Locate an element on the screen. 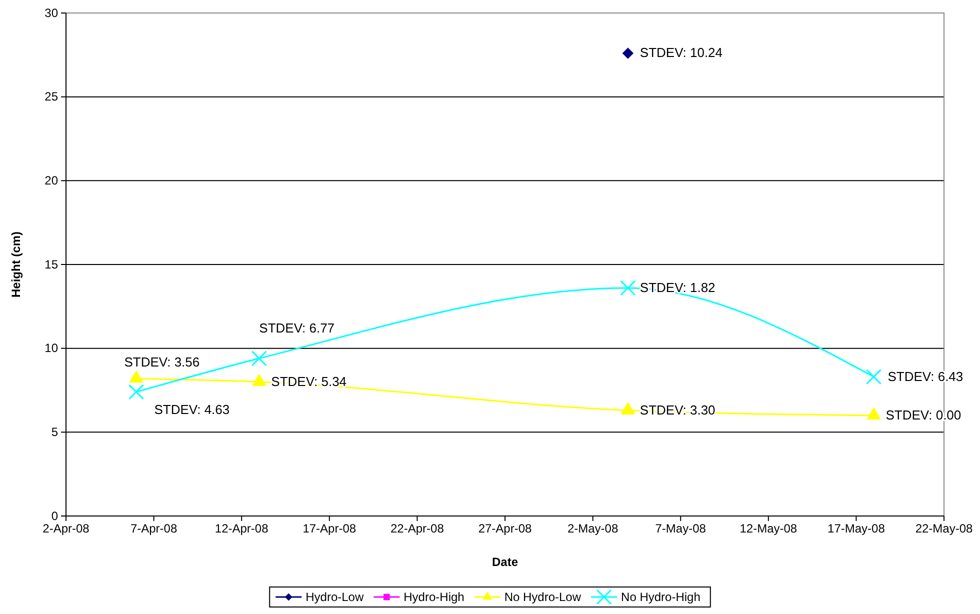  x-tick-label: 22-Apr-08 is located at coordinates (417, 529).